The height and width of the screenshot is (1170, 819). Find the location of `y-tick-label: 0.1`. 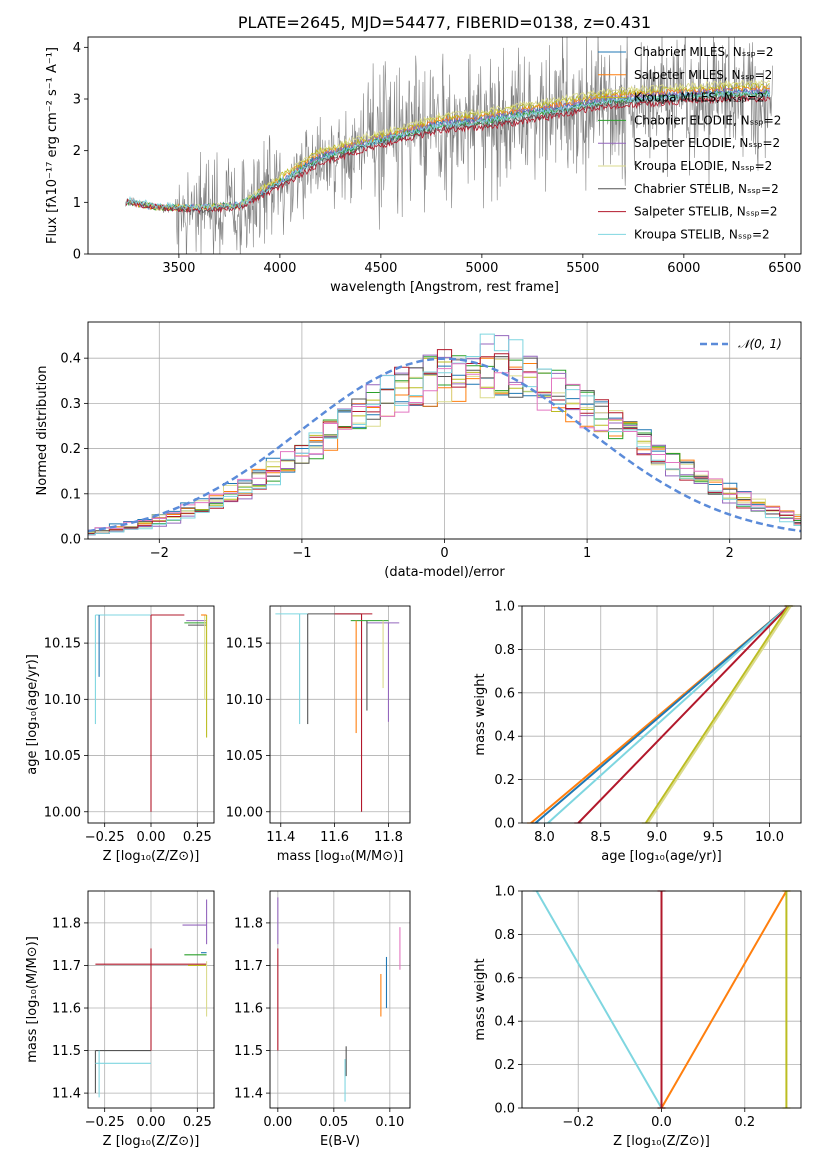

y-tick-label: 0.1 is located at coordinates (70, 494).